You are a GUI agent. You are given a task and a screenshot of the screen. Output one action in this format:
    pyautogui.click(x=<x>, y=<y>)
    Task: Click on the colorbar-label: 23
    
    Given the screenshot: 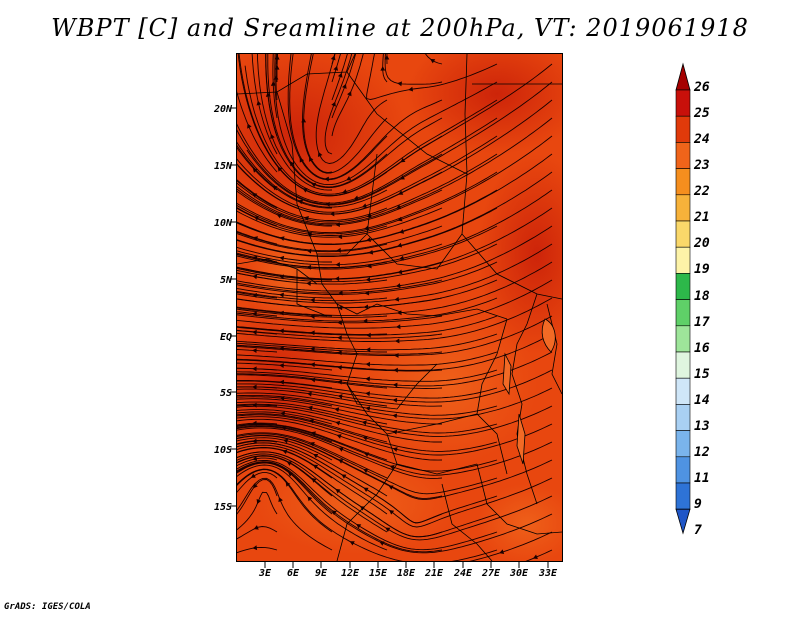 What is the action you would take?
    pyautogui.click(x=702, y=165)
    